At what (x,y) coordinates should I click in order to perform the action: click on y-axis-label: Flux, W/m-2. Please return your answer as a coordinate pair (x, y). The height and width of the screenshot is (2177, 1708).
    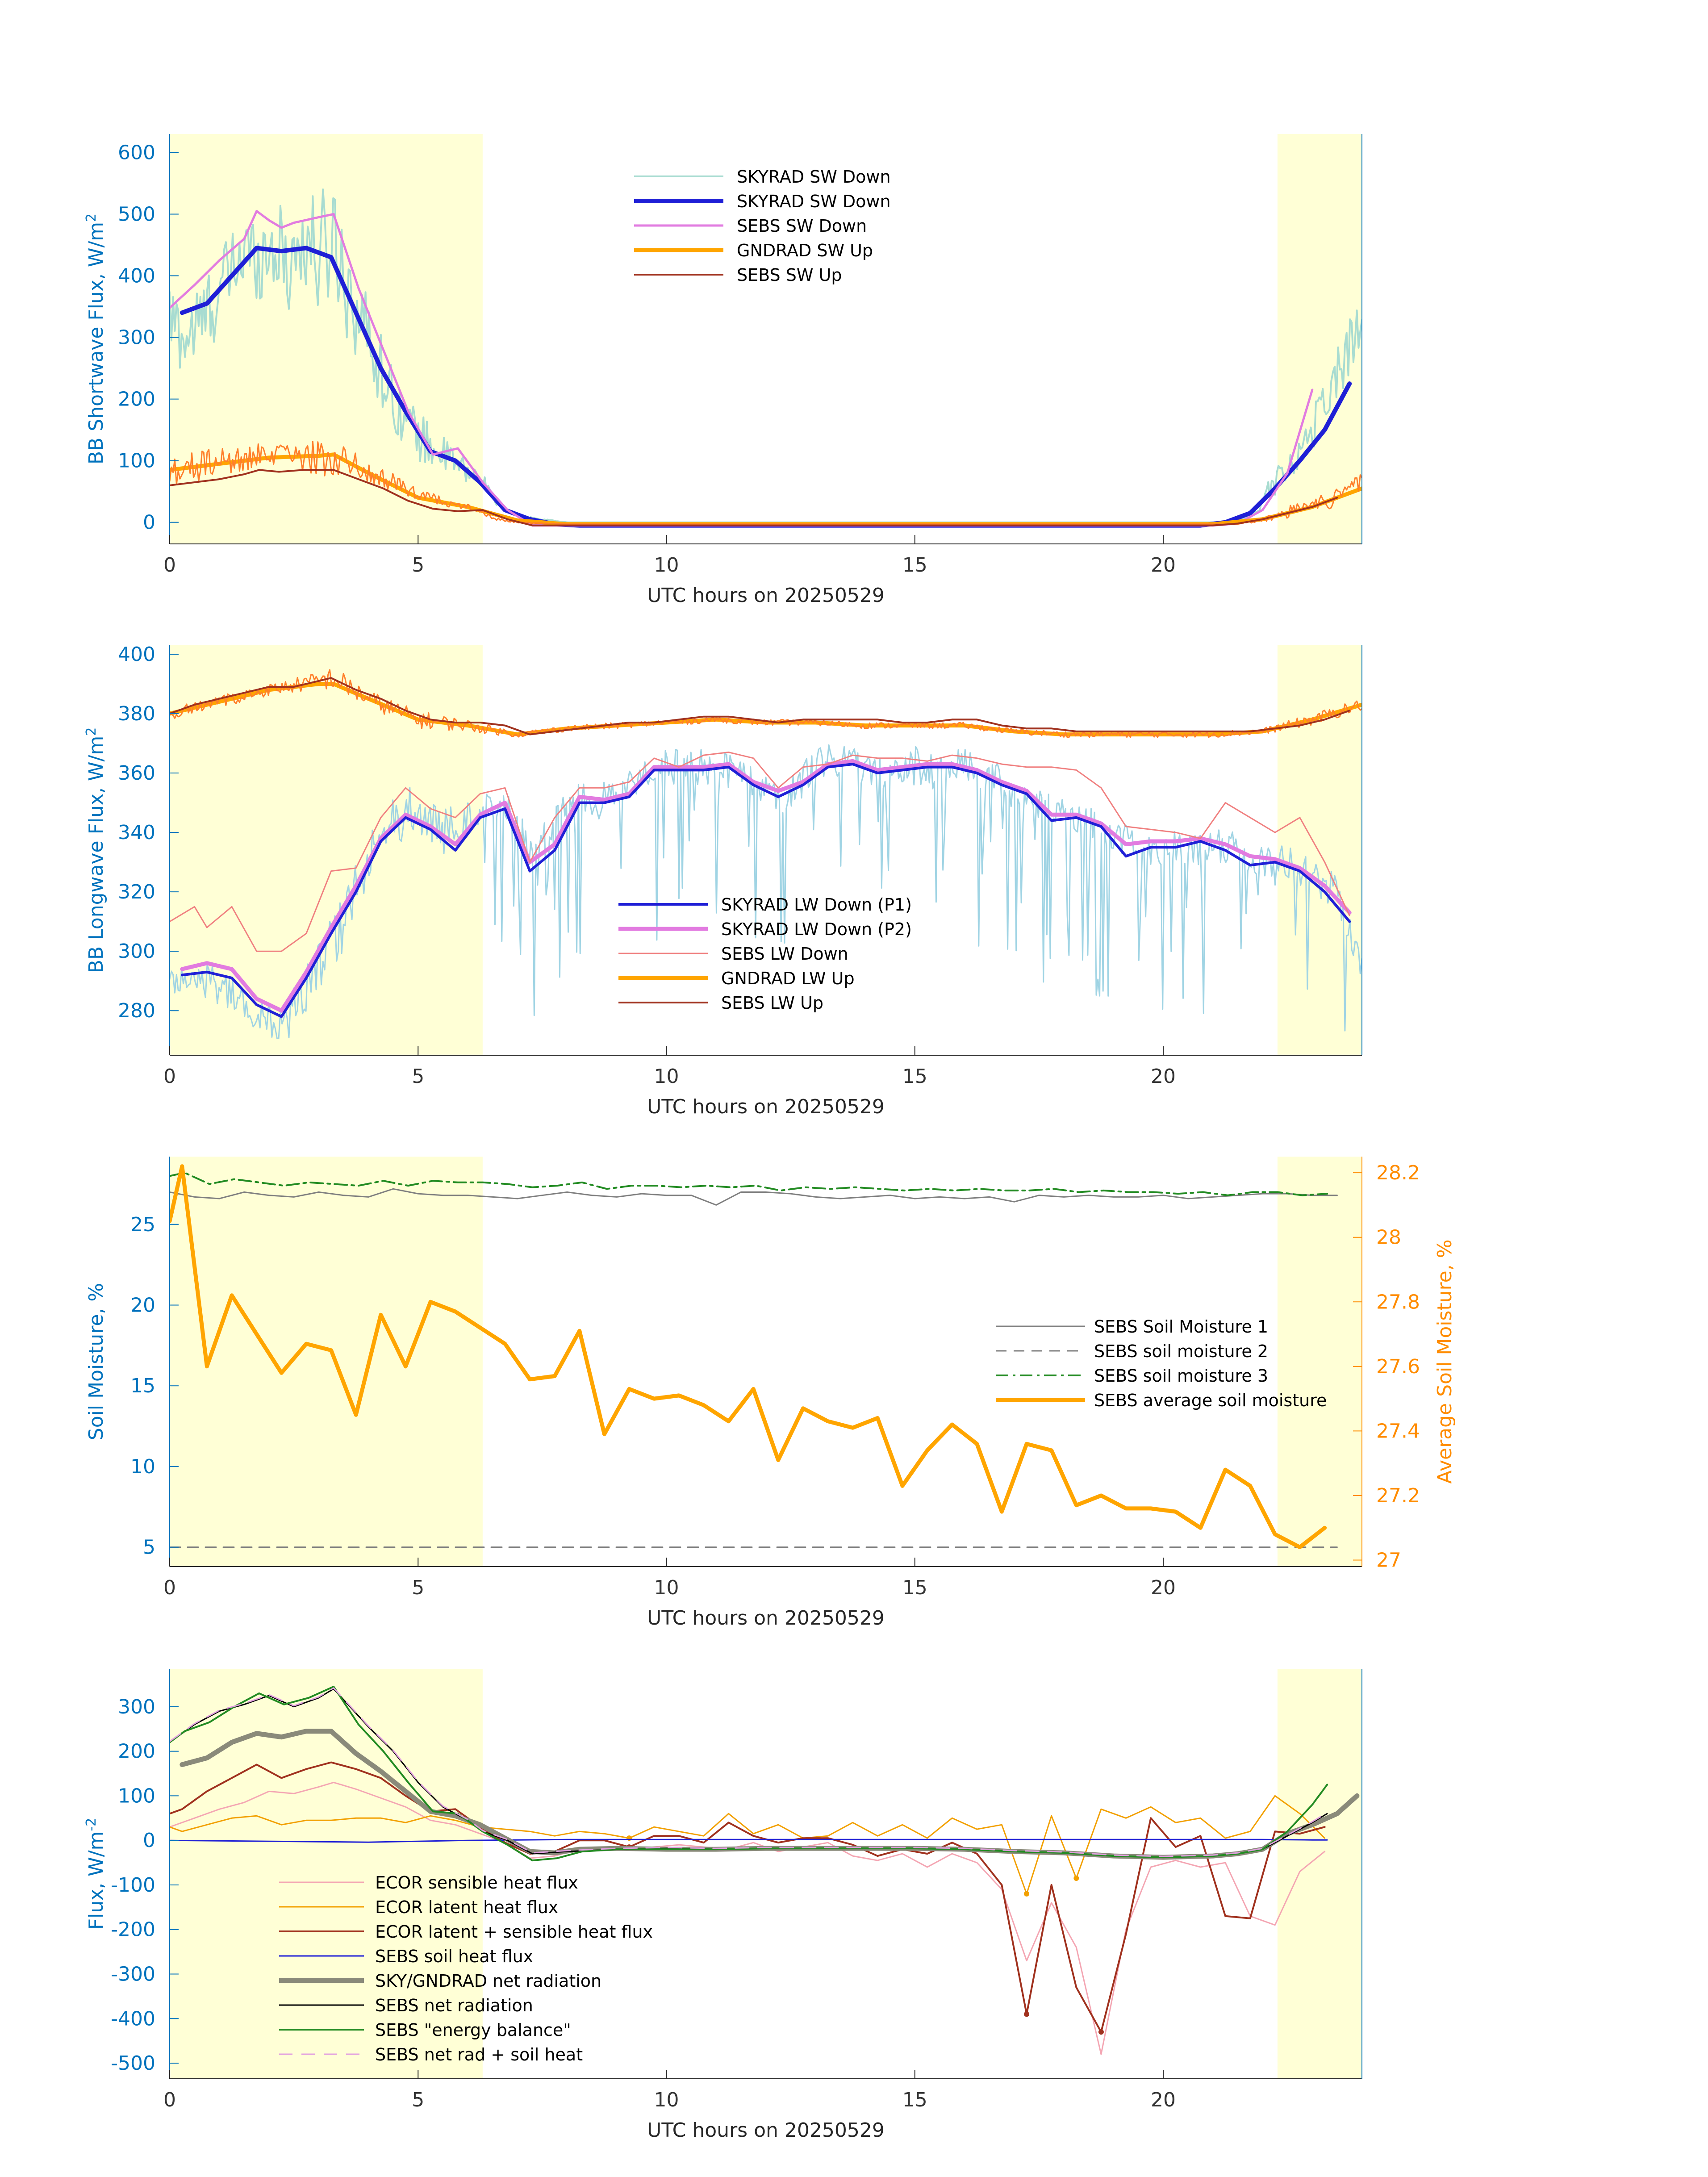
    Looking at the image, I should click on (96, 1874).